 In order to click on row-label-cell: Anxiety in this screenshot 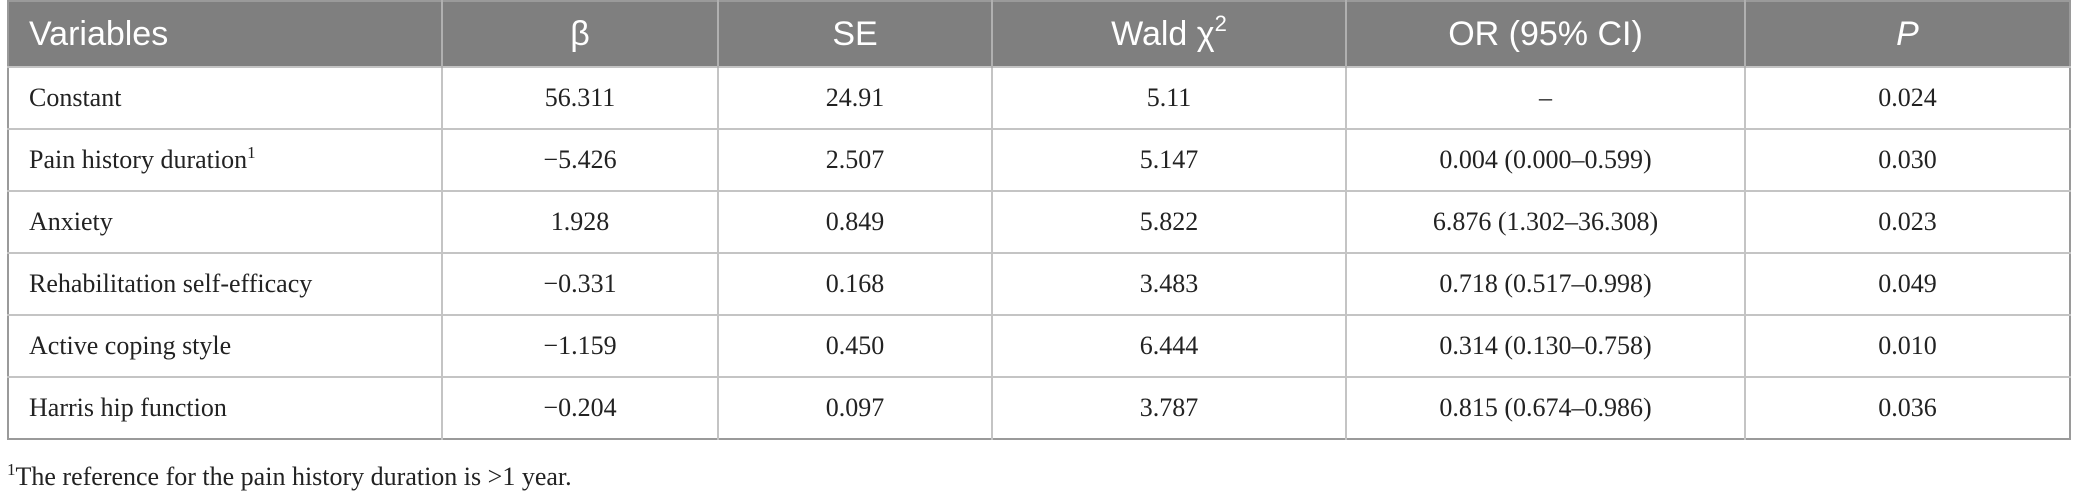, I will do `click(225, 221)`.